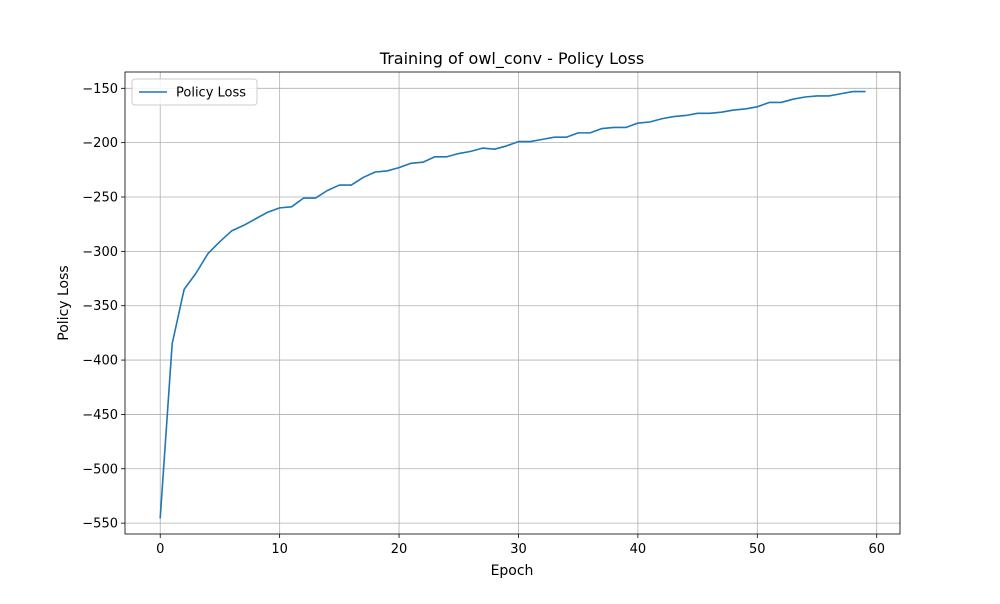 This screenshot has height=604, width=1000. What do you see at coordinates (160, 549) in the screenshot?
I see `x-tick-label: 0` at bounding box center [160, 549].